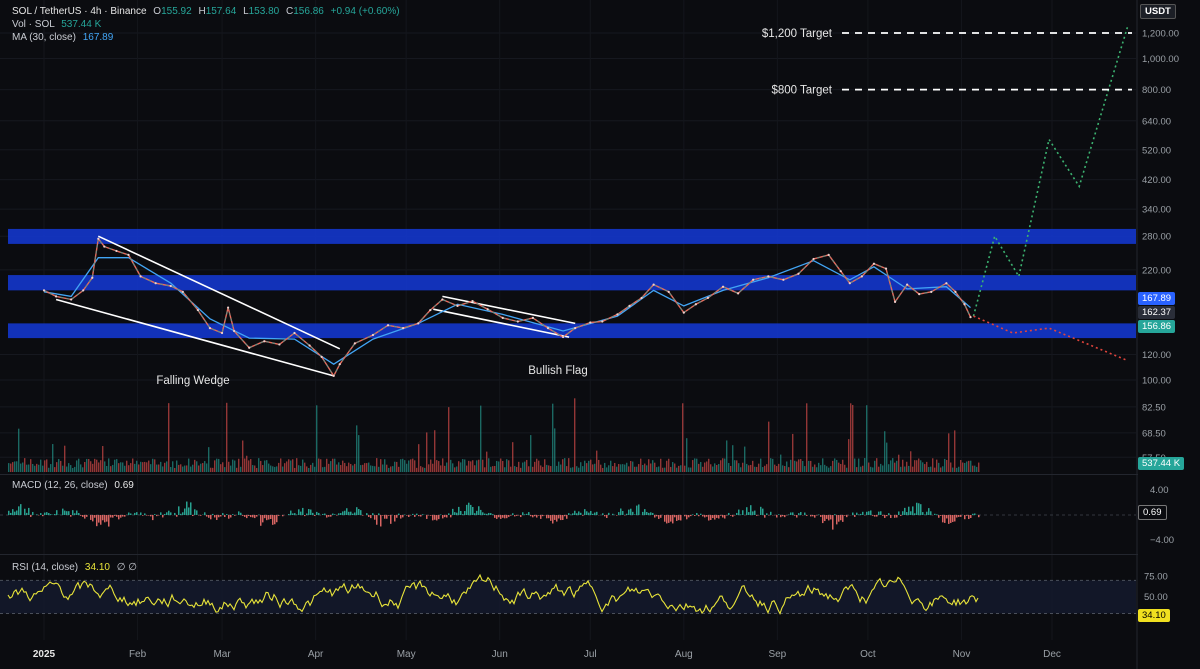 This screenshot has height=669, width=1200. I want to click on y-tick-label: 800.00, so click(1156, 90).